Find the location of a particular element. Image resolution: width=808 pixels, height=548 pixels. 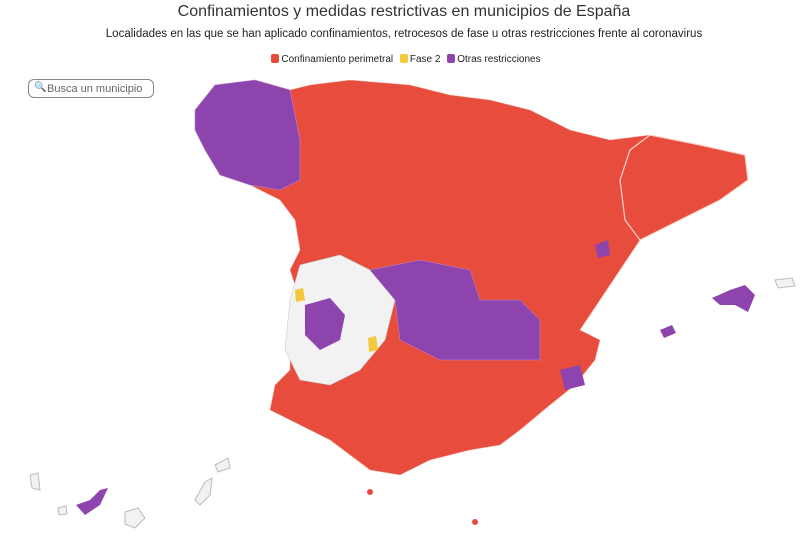

region-ibiza is located at coordinates (668, 331).